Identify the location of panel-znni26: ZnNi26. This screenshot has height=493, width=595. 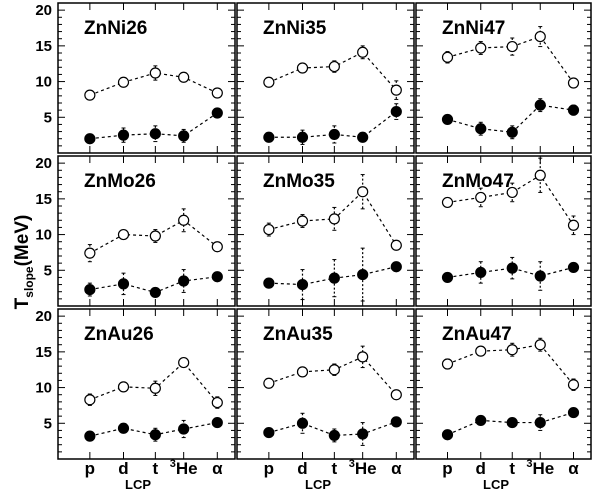
(146, 78).